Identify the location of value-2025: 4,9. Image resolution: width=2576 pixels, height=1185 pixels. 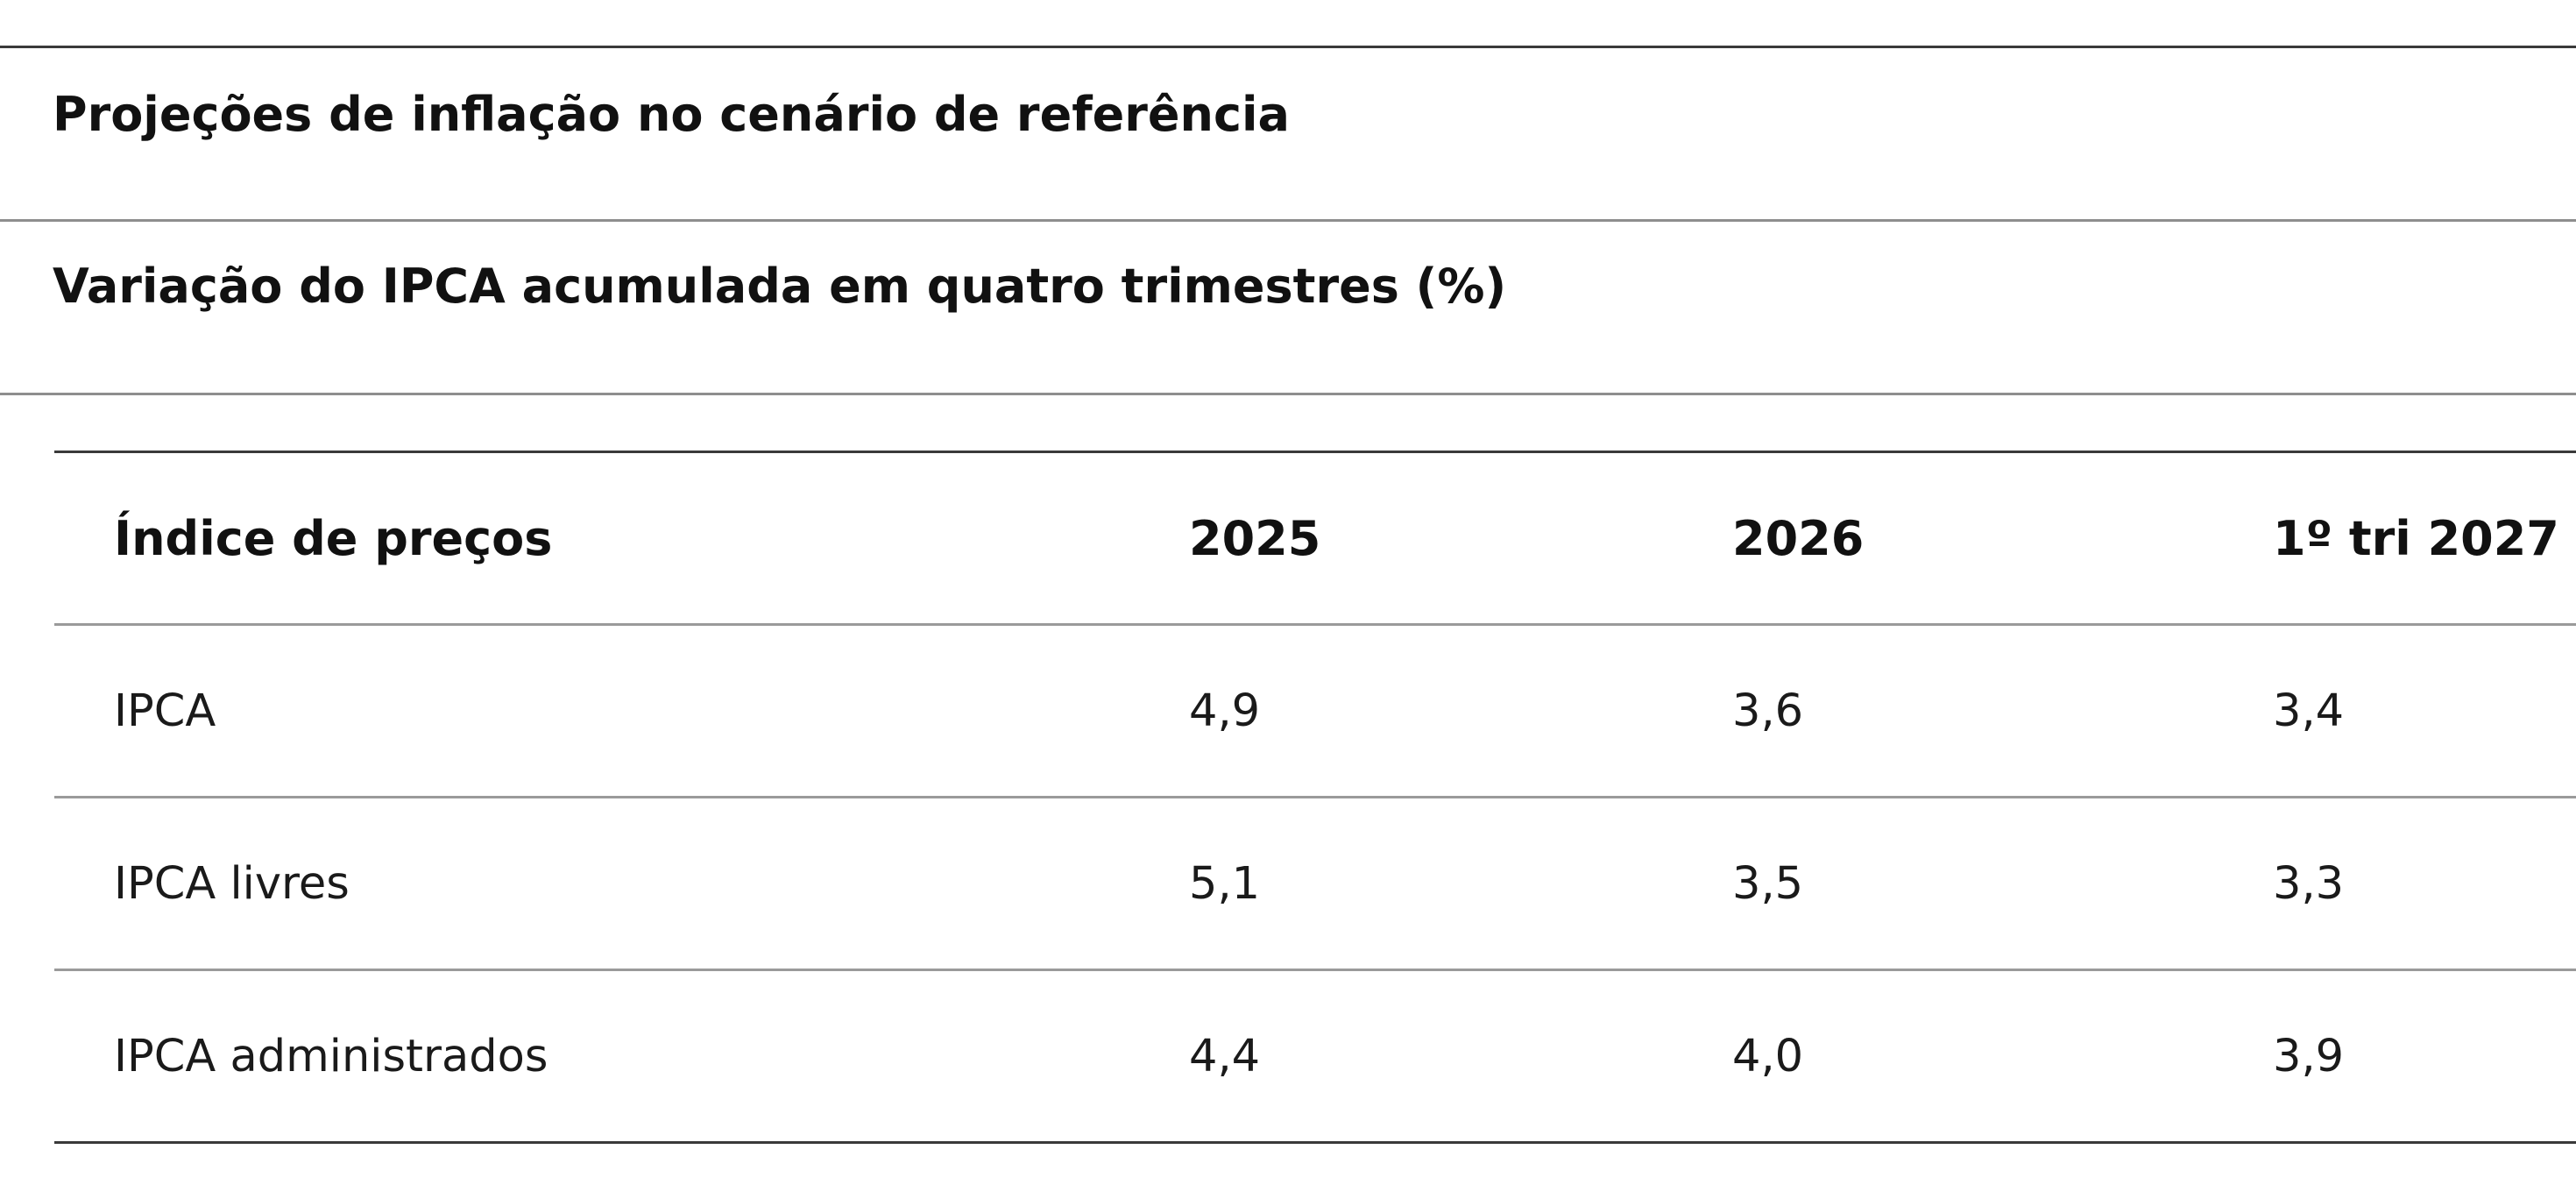
(1225, 711).